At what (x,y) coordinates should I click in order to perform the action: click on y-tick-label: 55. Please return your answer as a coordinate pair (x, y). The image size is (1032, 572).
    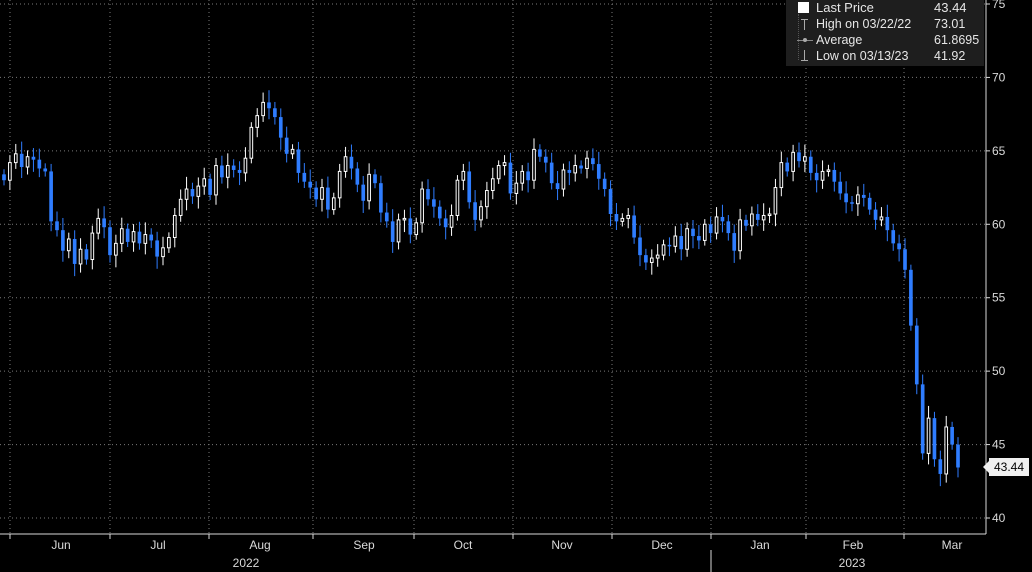
    Looking at the image, I should click on (999, 298).